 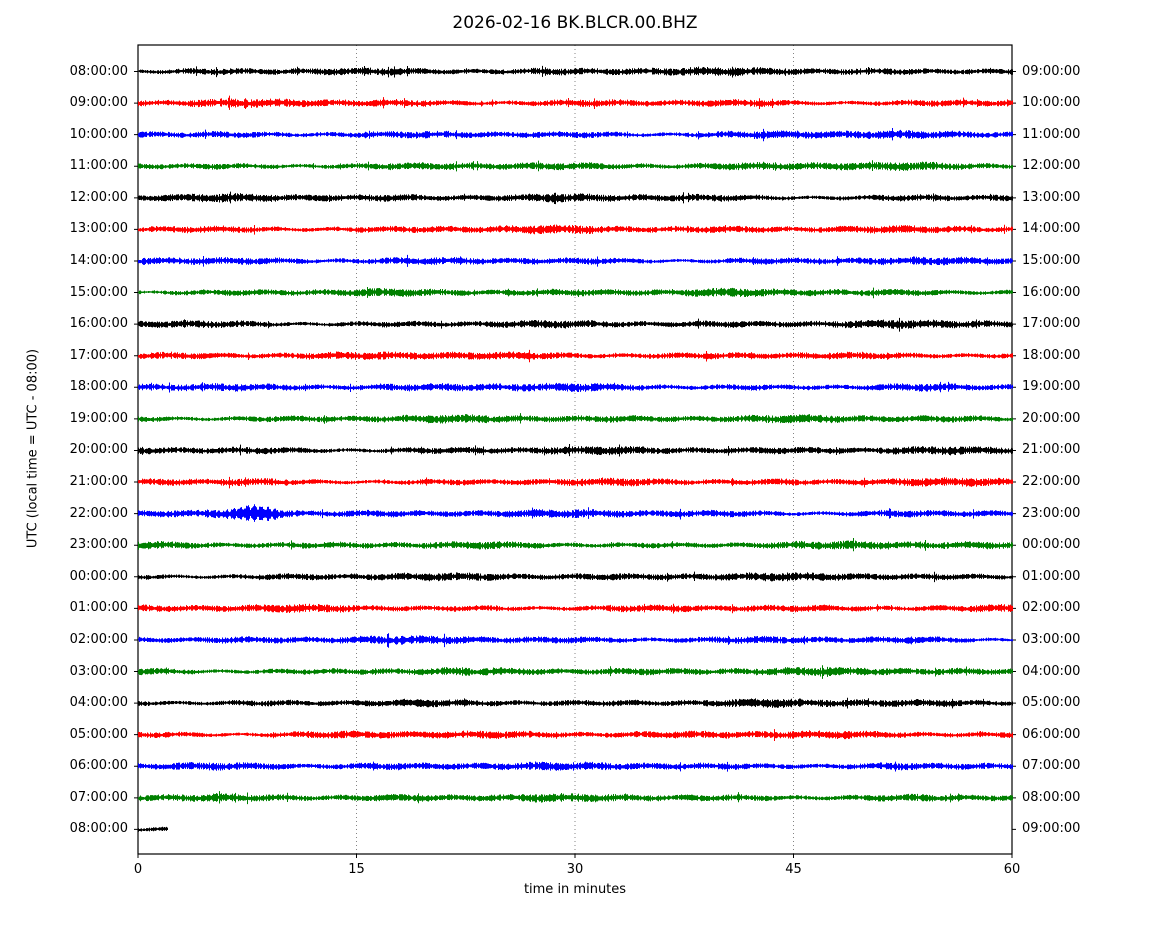 What do you see at coordinates (1051, 703) in the screenshot?
I see `utc-end-time-label: 05:00:00` at bounding box center [1051, 703].